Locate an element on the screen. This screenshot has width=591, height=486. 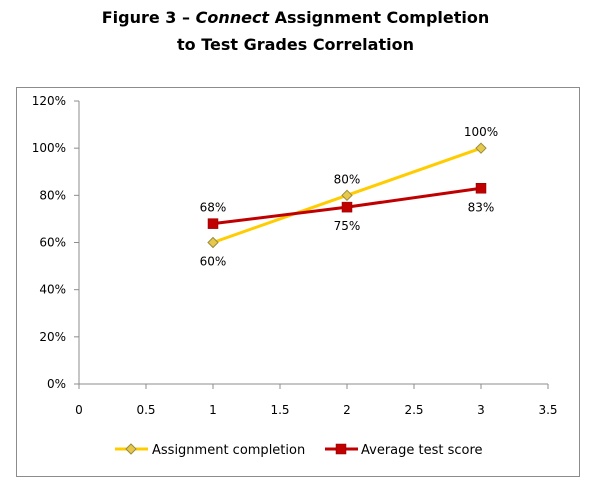
x-tick-label: 2.5 is located at coordinates (413, 410).